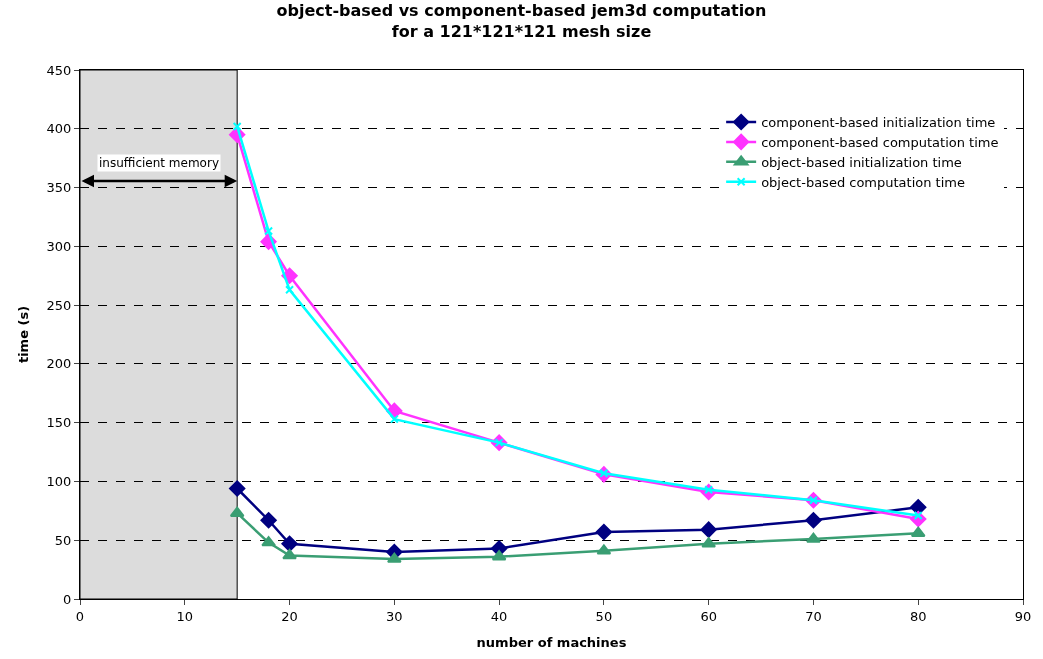 The width and height of the screenshot is (1043, 659). What do you see at coordinates (551, 643) in the screenshot?
I see `x-axis-title: number of machines` at bounding box center [551, 643].